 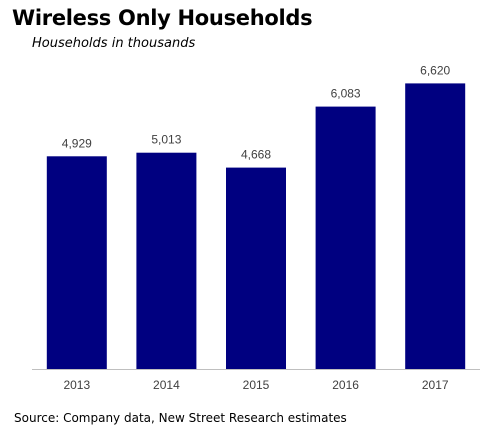 I want to click on bar-2016, so click(x=345, y=237).